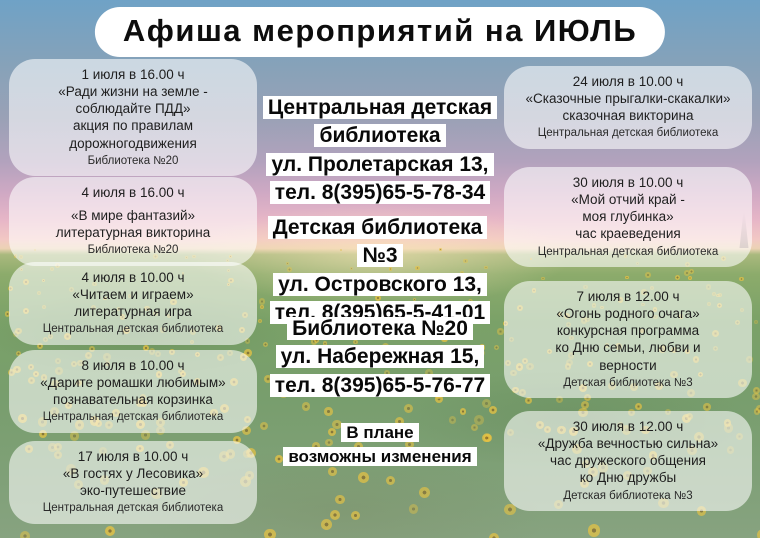 The width and height of the screenshot is (760, 538). What do you see at coordinates (133, 100) in the screenshot?
I see `event-title: «Ради жизни на земле - соблюдайте ПДД»` at bounding box center [133, 100].